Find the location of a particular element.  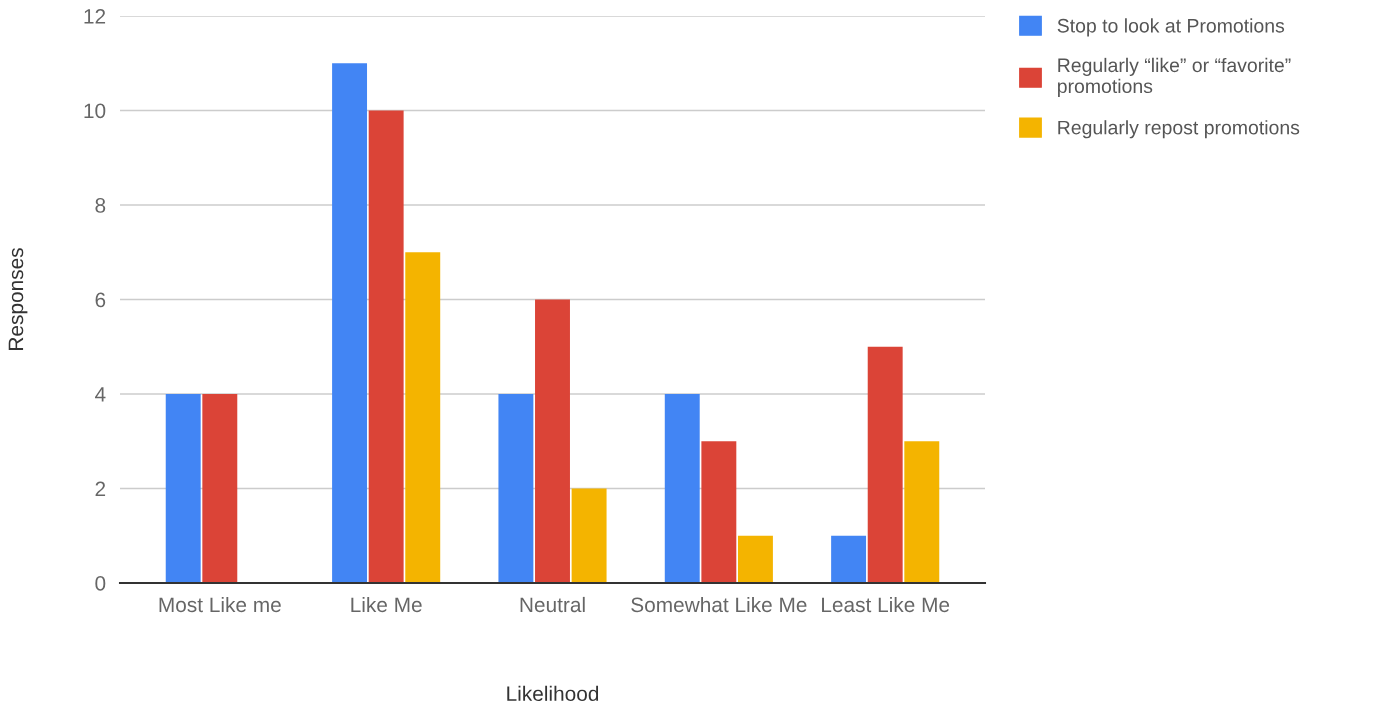

legend-label: Stop to look at Promotions is located at coordinates (1171, 27).